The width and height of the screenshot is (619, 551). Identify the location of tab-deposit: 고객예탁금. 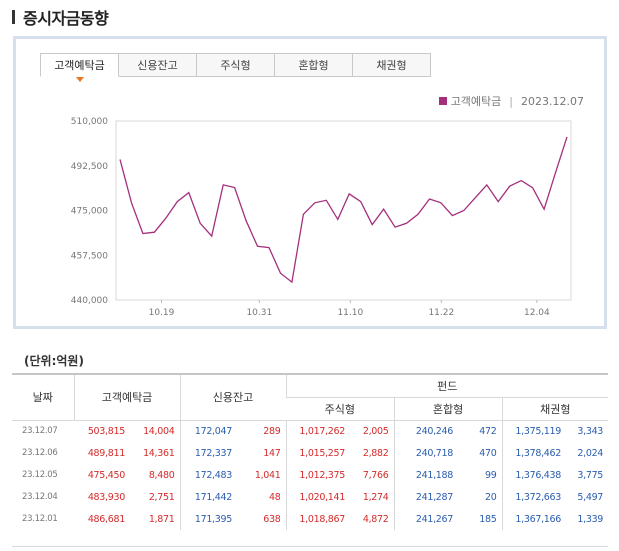
(79, 67).